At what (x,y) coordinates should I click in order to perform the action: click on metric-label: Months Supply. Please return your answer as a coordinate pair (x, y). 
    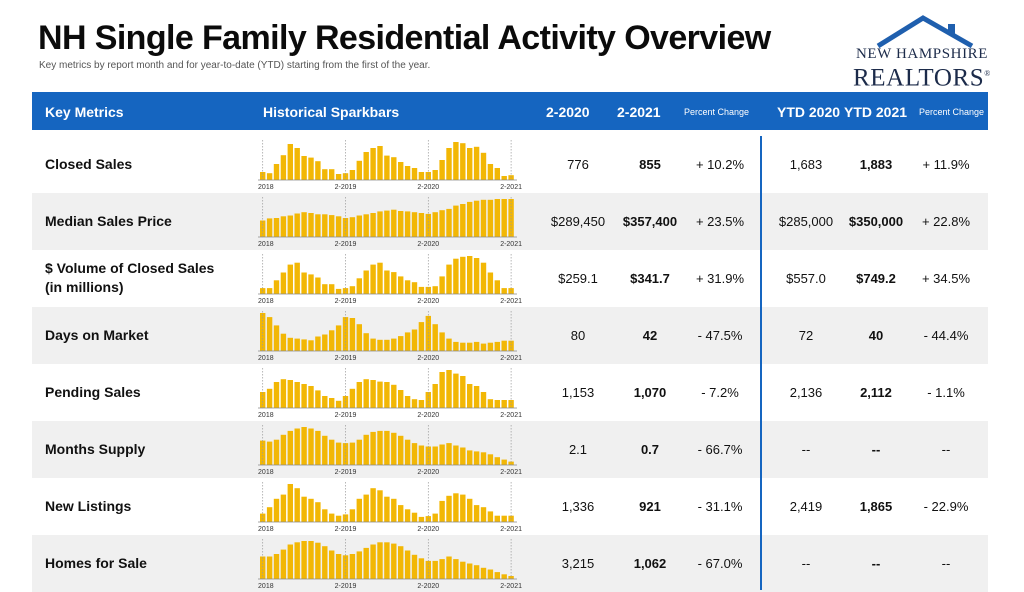
    Looking at the image, I should click on (95, 449).